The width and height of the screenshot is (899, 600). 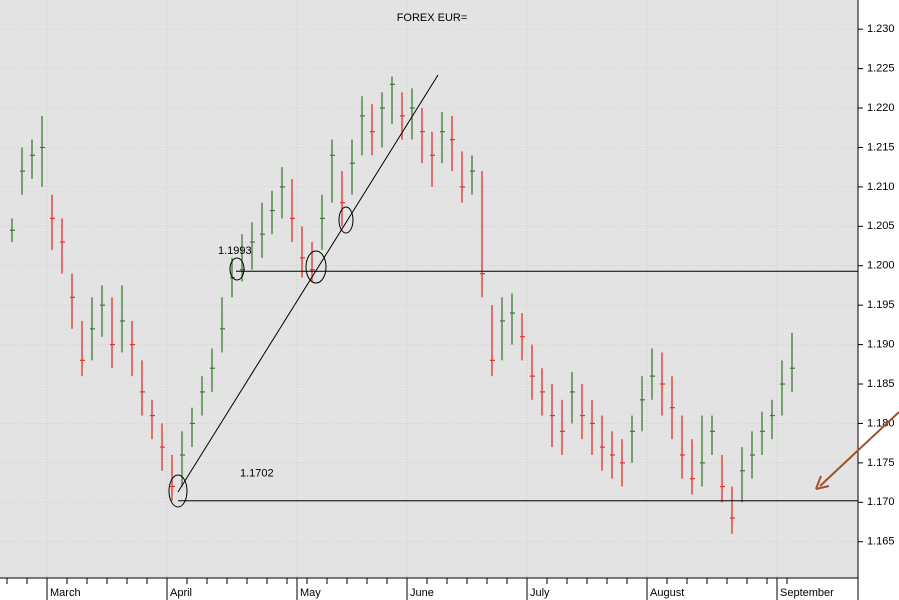 I want to click on arrow-head, so click(x=822, y=482).